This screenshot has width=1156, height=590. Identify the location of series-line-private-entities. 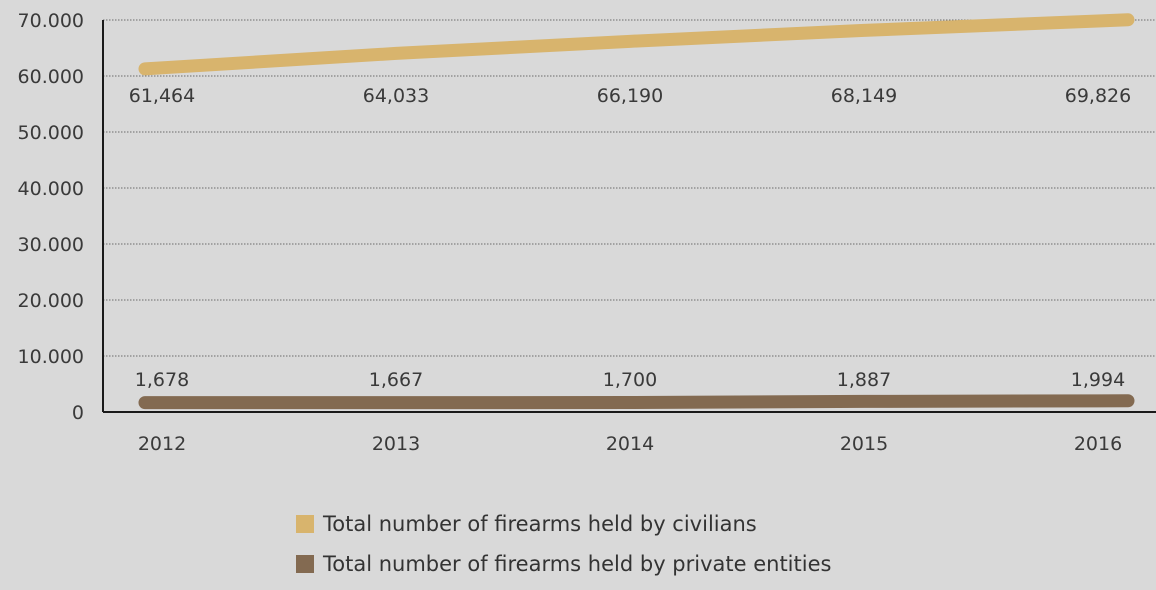
(636, 402).